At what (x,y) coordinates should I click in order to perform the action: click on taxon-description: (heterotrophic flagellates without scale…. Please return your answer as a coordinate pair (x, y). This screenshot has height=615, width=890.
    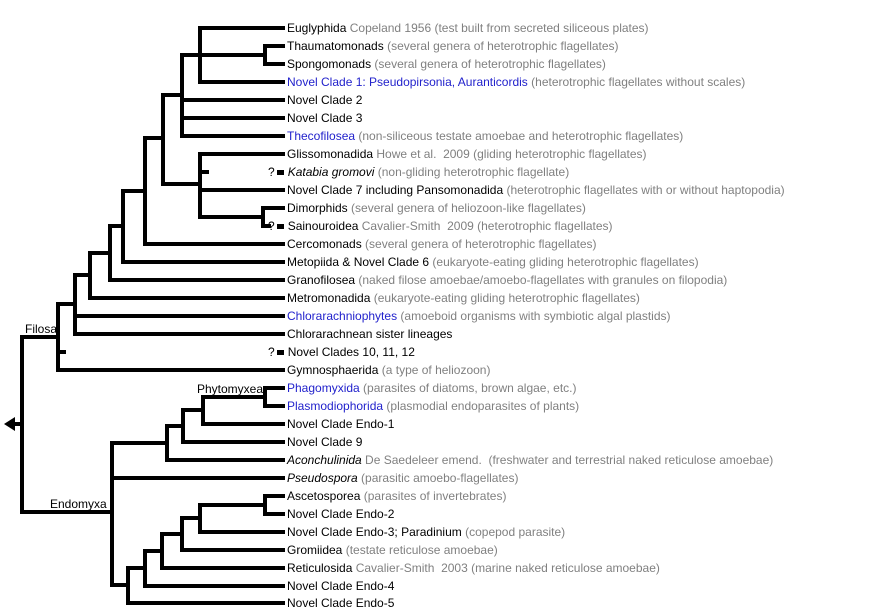
    Looking at the image, I should click on (636, 82).